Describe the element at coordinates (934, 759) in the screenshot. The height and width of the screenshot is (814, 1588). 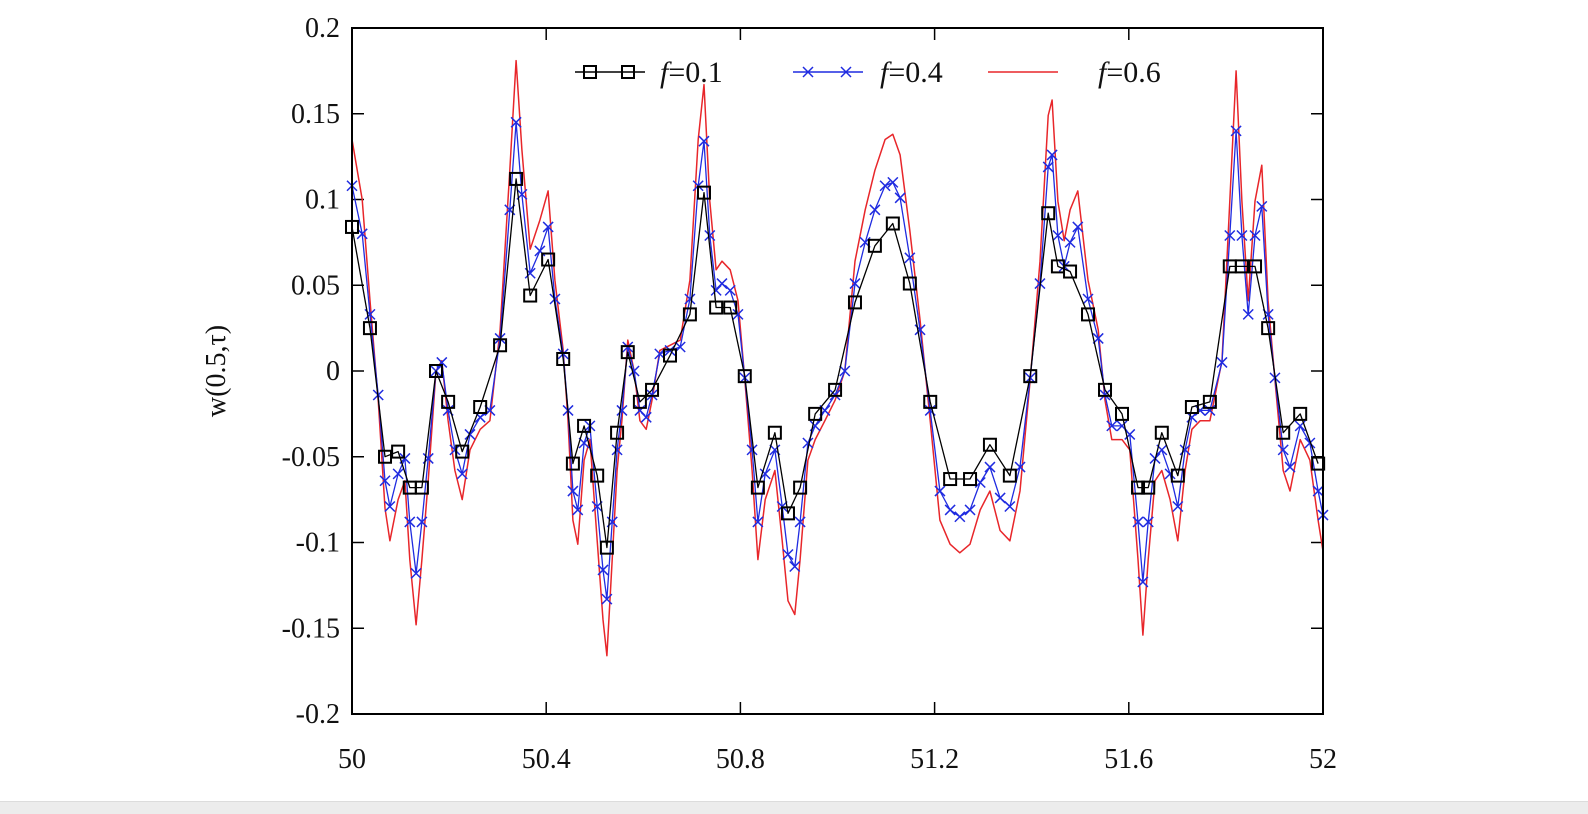
I see `x-tick-label: 51.2` at that location.